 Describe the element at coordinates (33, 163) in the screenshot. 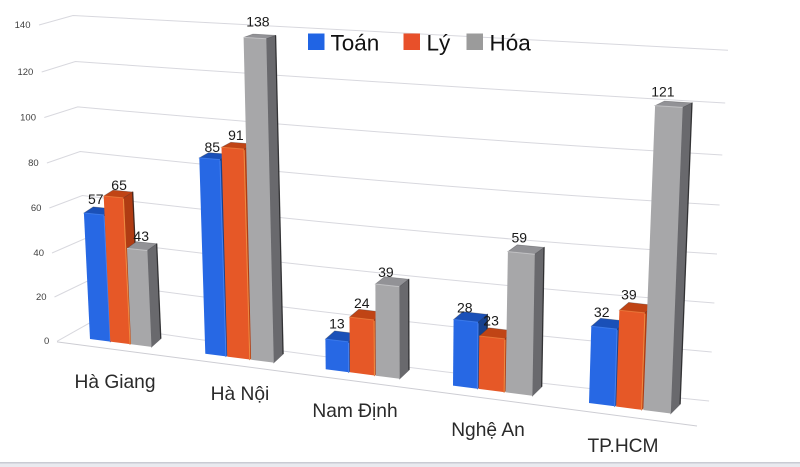

I see `svg-text: 80` at that location.